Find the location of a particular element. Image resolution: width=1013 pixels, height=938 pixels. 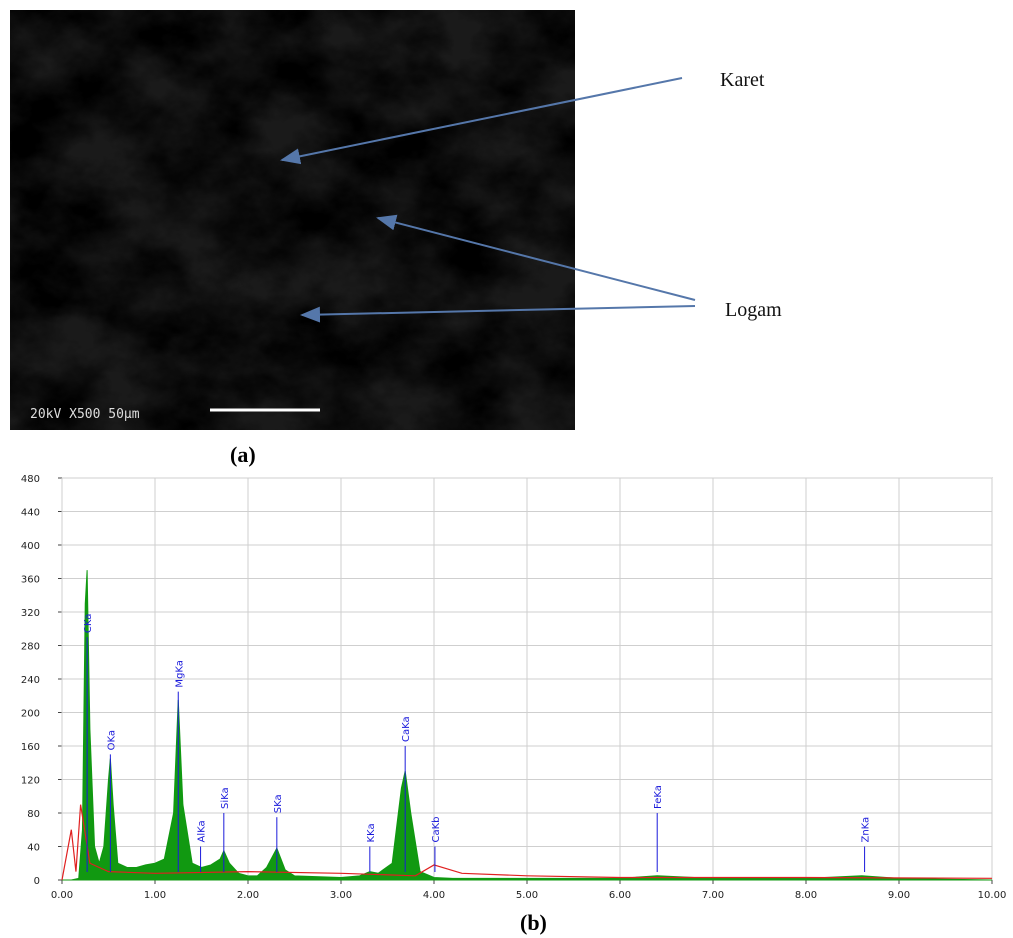

y-tick-label: 440 is located at coordinates (30, 513).